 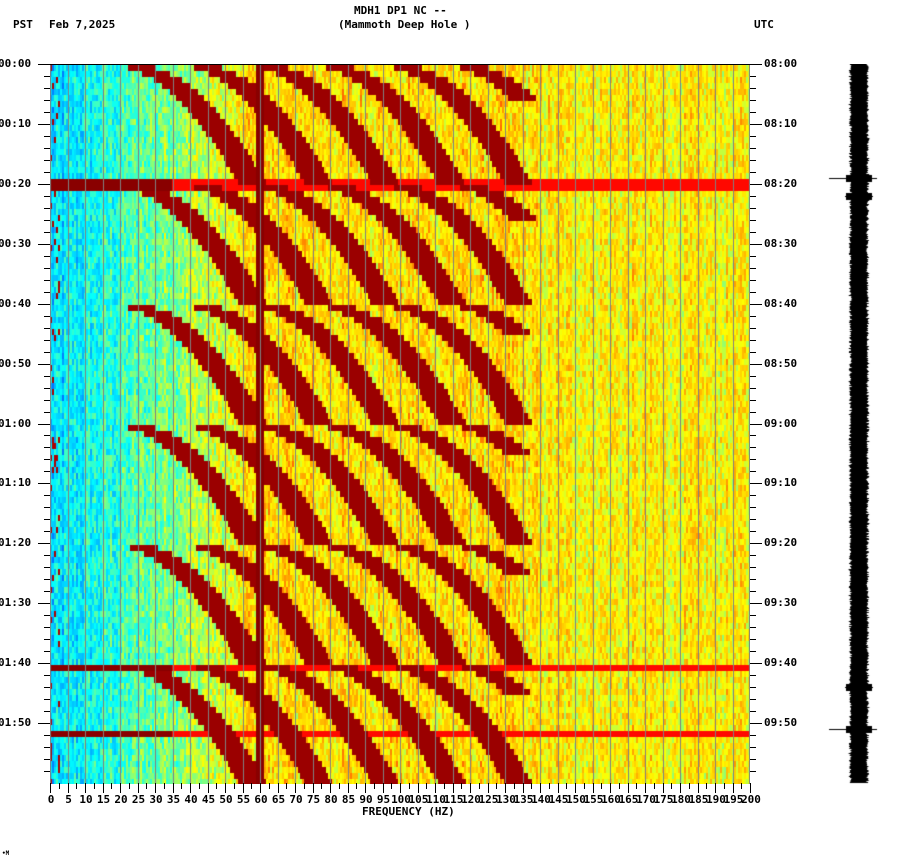 What do you see at coordinates (523, 799) in the screenshot?
I see `freq-label: 135` at bounding box center [523, 799].